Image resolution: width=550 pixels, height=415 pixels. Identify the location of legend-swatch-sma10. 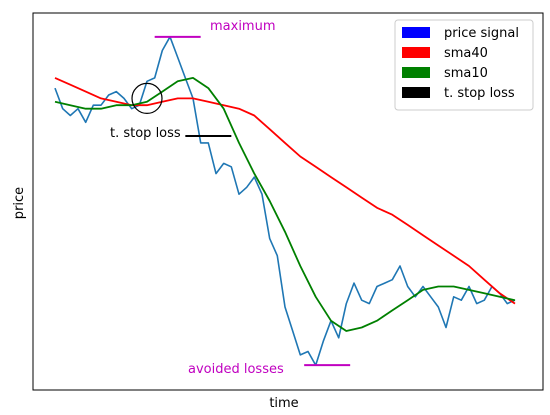
(416, 72).